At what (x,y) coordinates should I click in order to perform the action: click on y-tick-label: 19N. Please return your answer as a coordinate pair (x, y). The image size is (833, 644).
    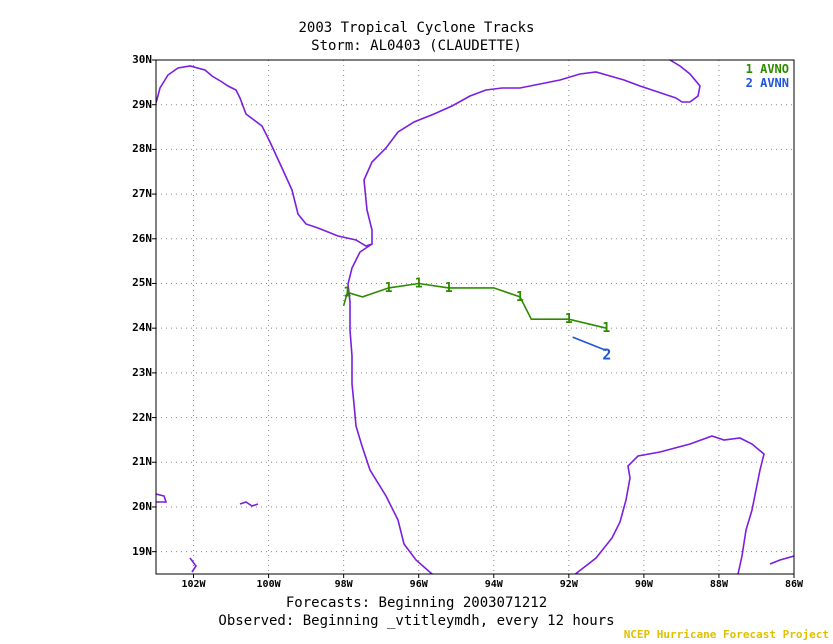
    Looking at the image, I should click on (142, 551).